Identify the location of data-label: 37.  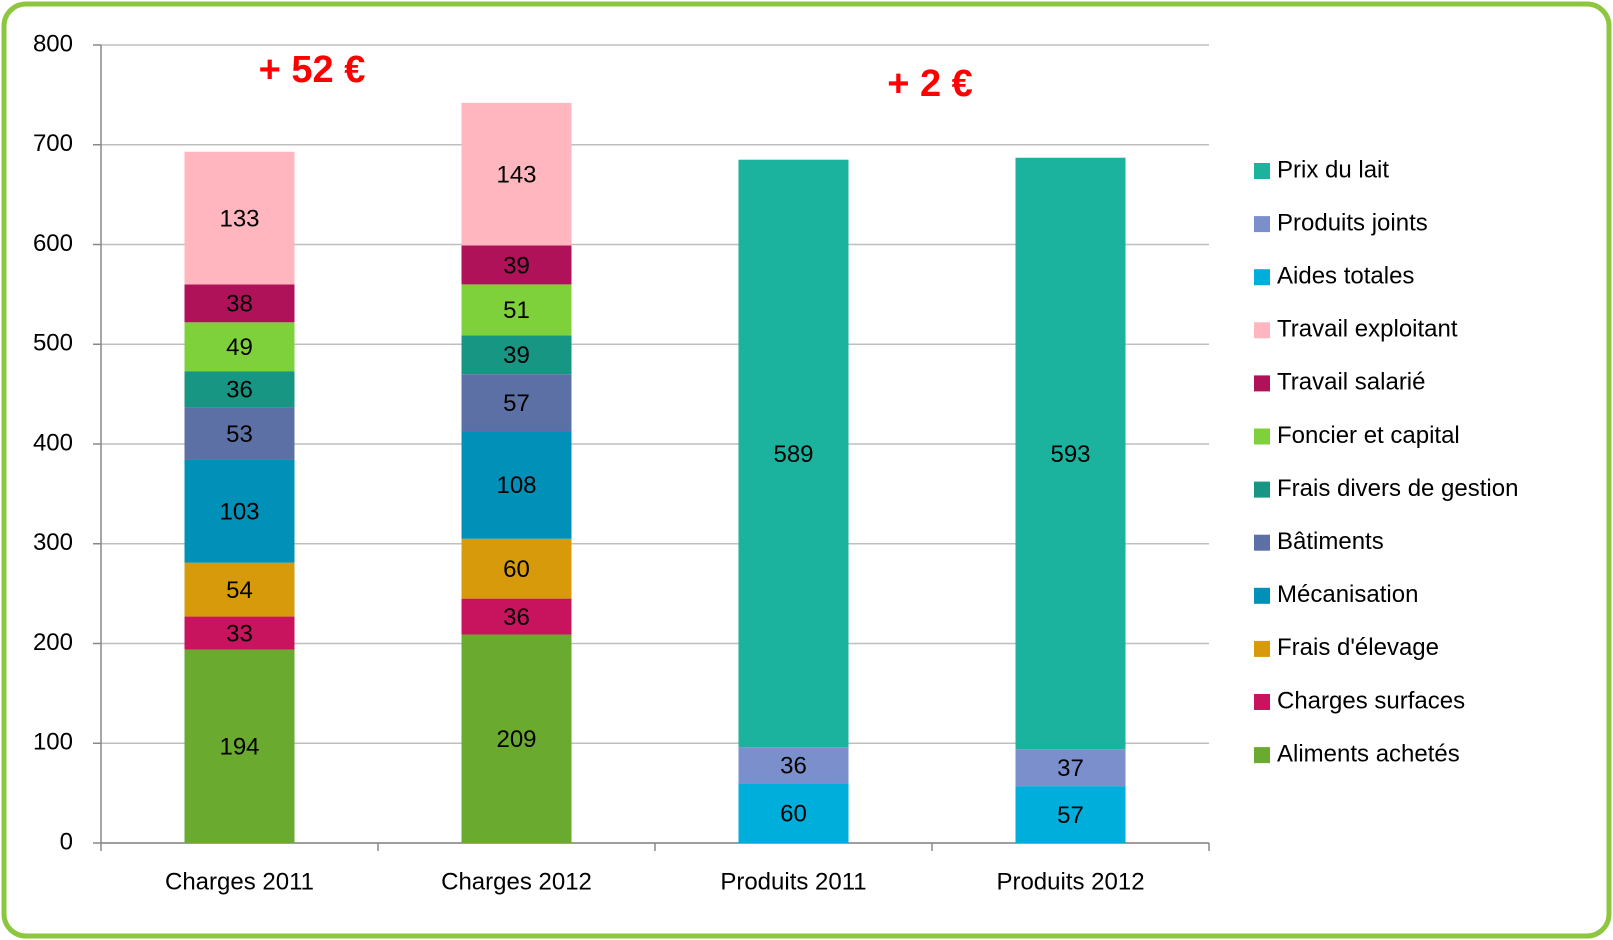
(1070, 768).